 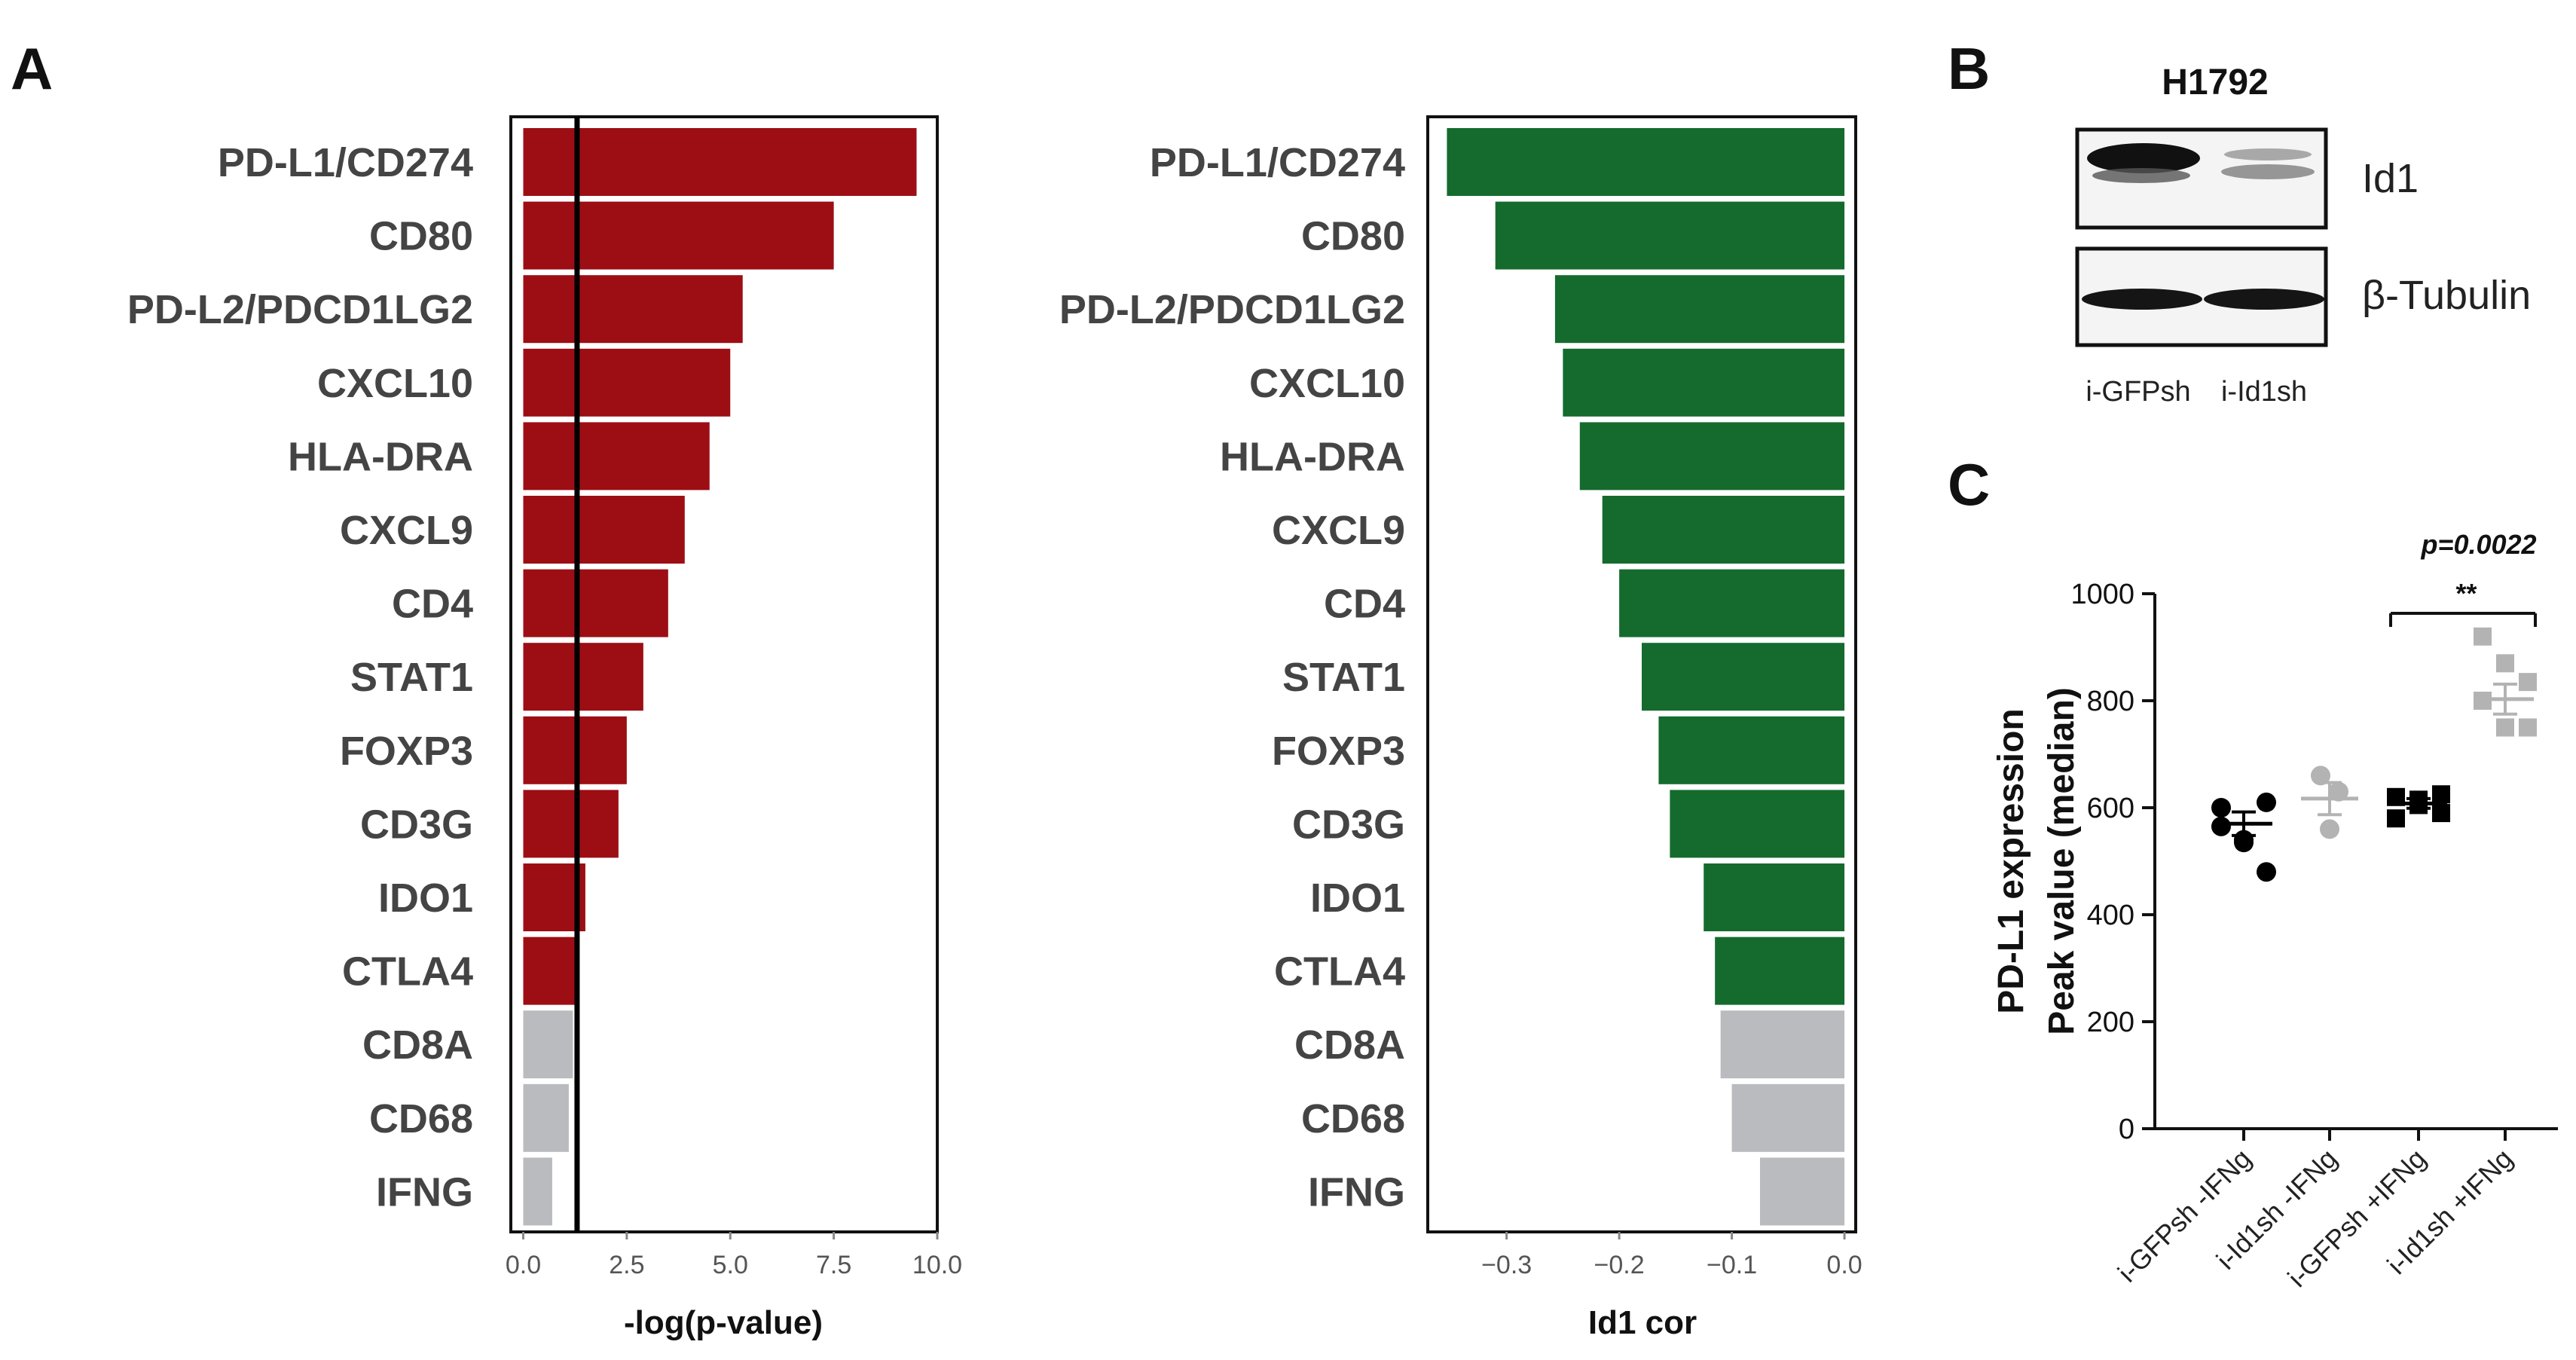 What do you see at coordinates (1338, 530) in the screenshot?
I see `correlation-gene-label-cxcl9: CXCL9` at bounding box center [1338, 530].